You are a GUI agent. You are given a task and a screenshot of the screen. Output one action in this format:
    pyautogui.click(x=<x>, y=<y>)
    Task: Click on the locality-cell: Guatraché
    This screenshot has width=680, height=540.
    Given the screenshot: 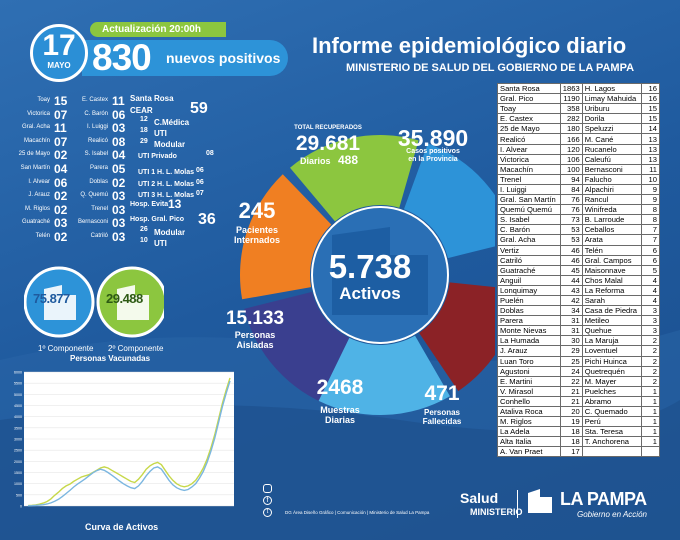 What is the action you would take?
    pyautogui.click(x=529, y=270)
    